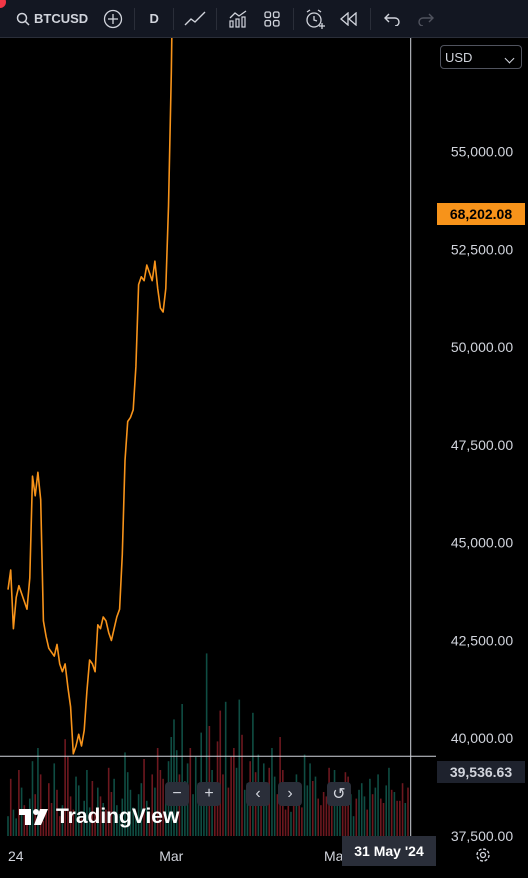 This screenshot has width=528, height=878. I want to click on undo-icon, so click(392, 19).